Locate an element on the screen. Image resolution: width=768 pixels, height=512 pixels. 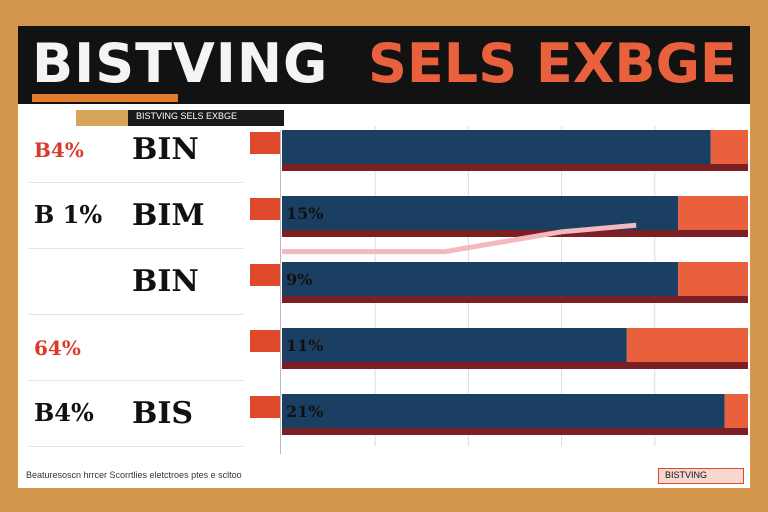
row-label-1: B4% BIN is located at coordinates (136, 154).